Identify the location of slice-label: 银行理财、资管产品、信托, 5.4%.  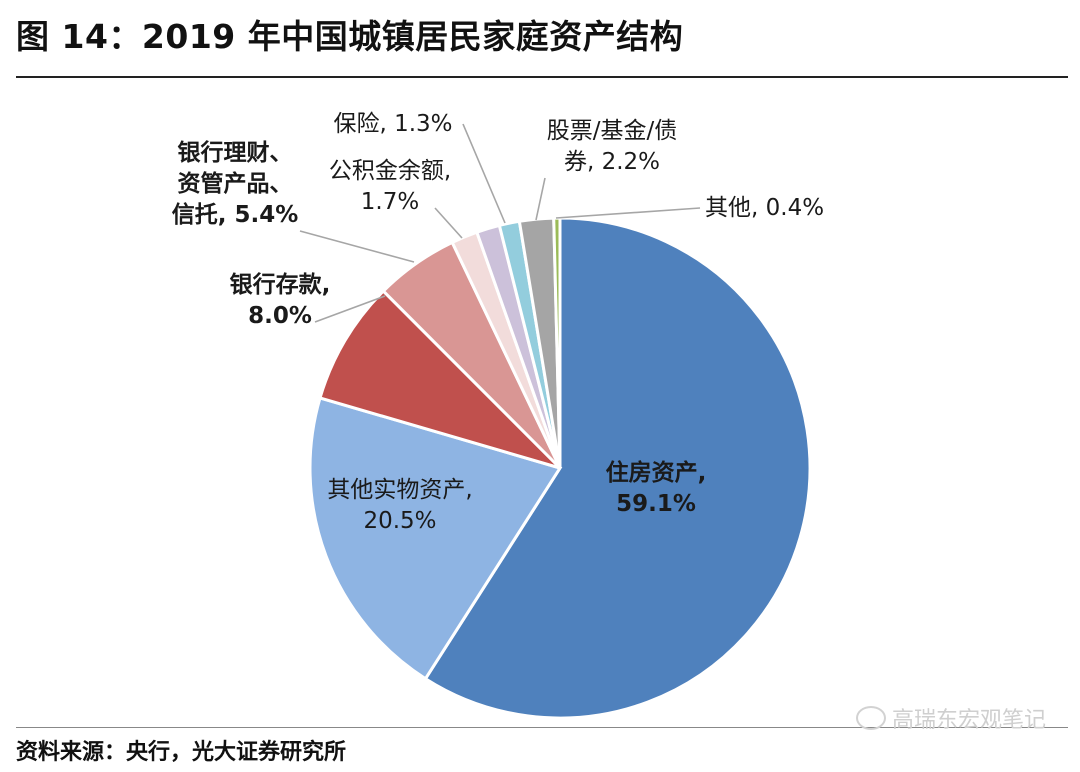
(235, 183).